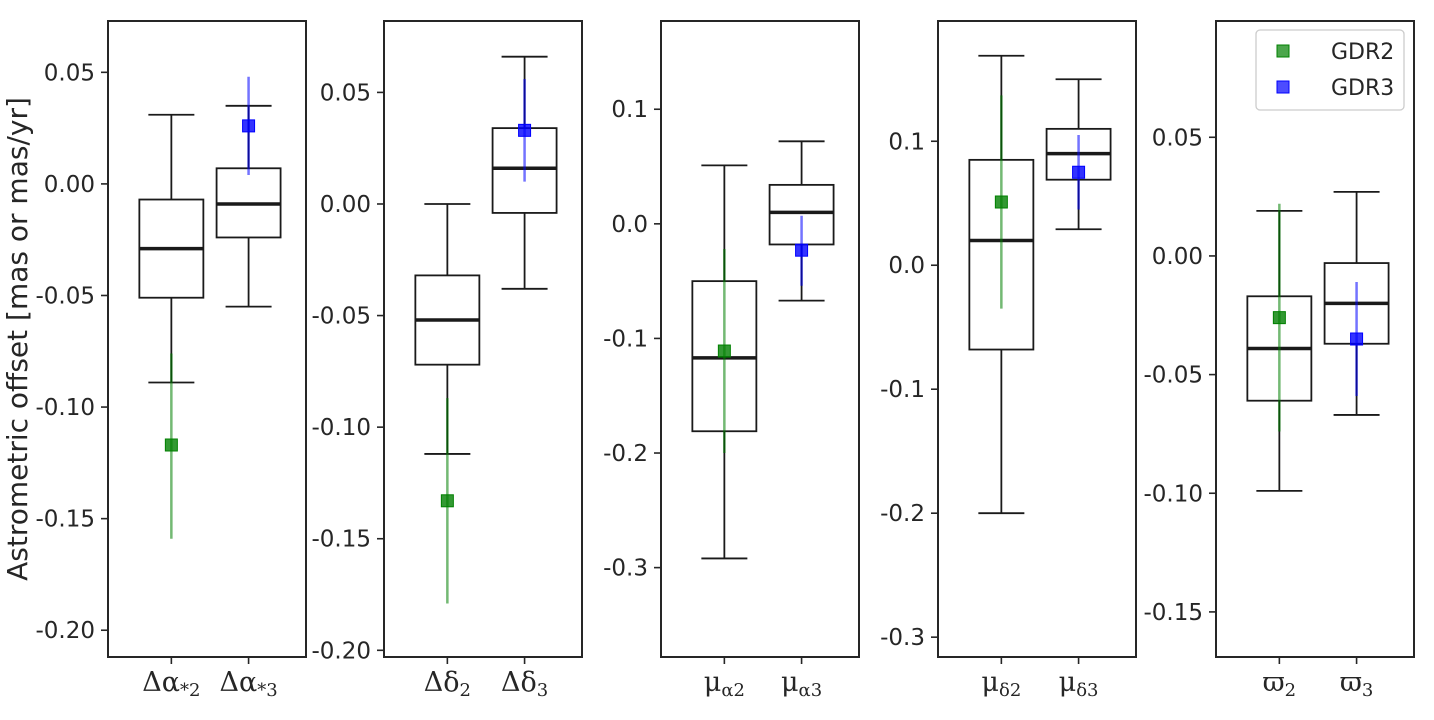 The height and width of the screenshot is (720, 1434). I want to click on x-category-label: Δδ3, so click(524, 684).